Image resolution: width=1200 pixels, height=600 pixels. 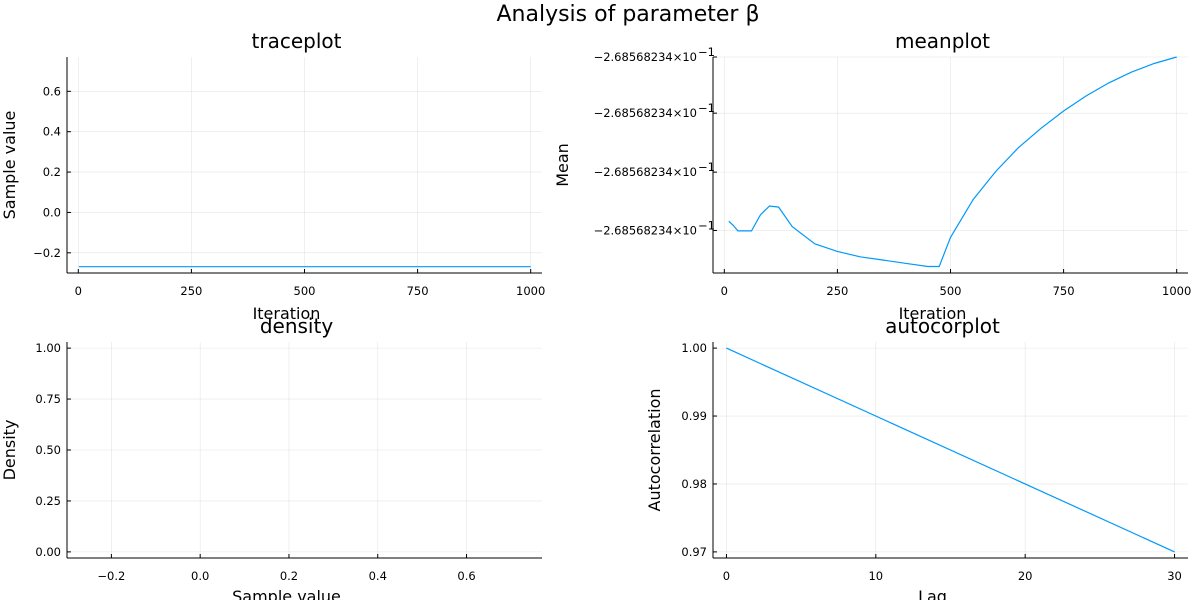 What do you see at coordinates (9, 450) in the screenshot?
I see `y-axis-label: Density` at bounding box center [9, 450].